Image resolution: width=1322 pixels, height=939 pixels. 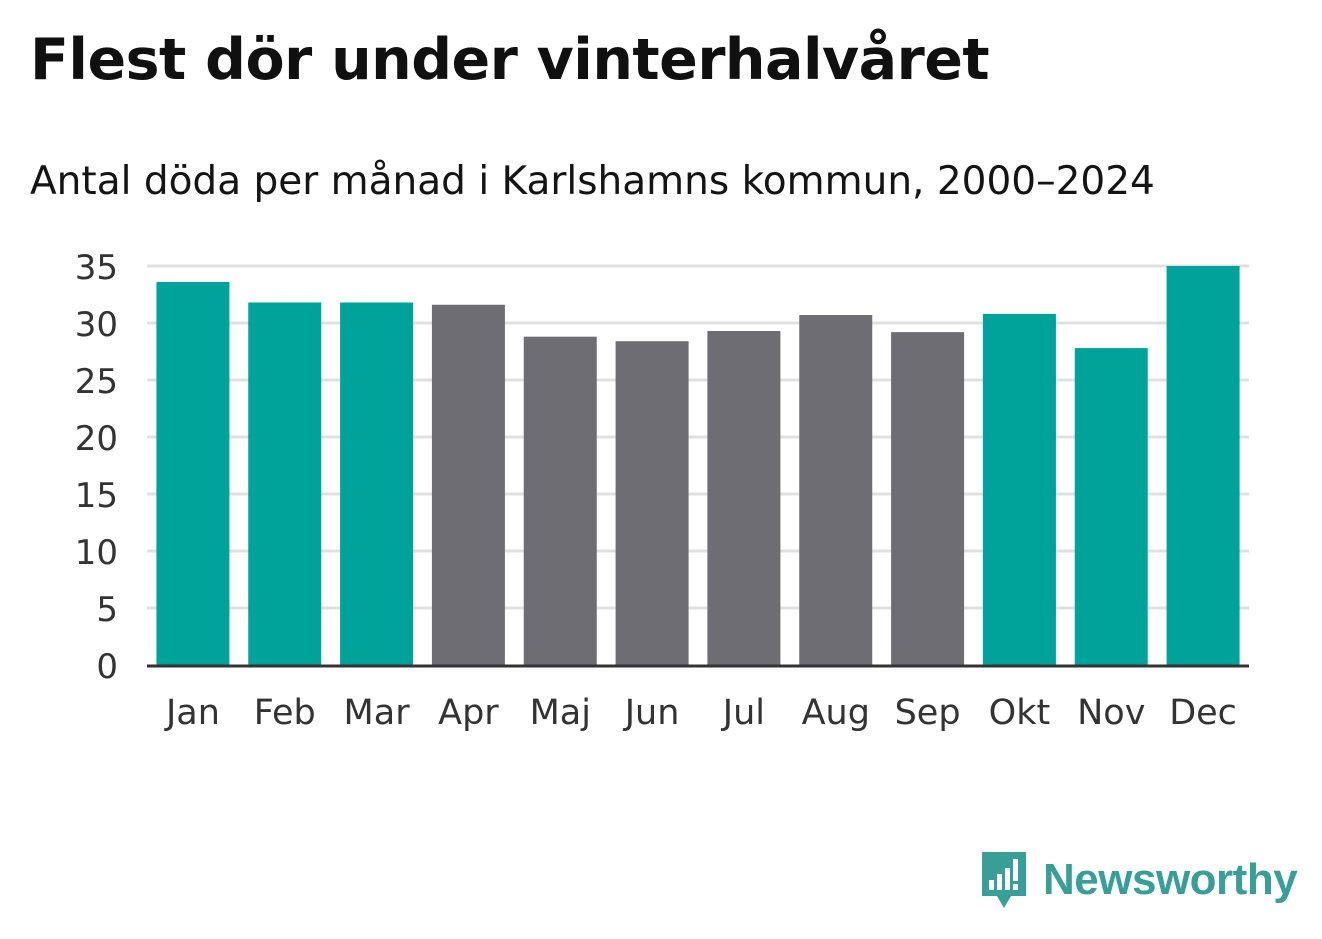 I want to click on x-tick-label-jun: Jun, so click(x=651, y=713).